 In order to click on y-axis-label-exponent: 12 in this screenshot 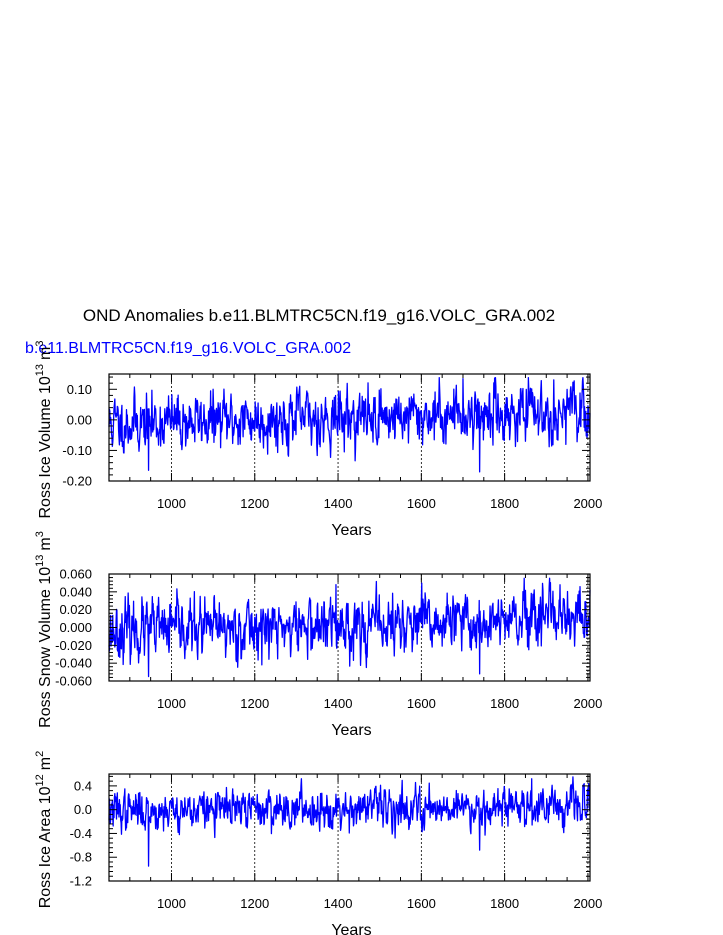, I will do `click(40, 780)`.